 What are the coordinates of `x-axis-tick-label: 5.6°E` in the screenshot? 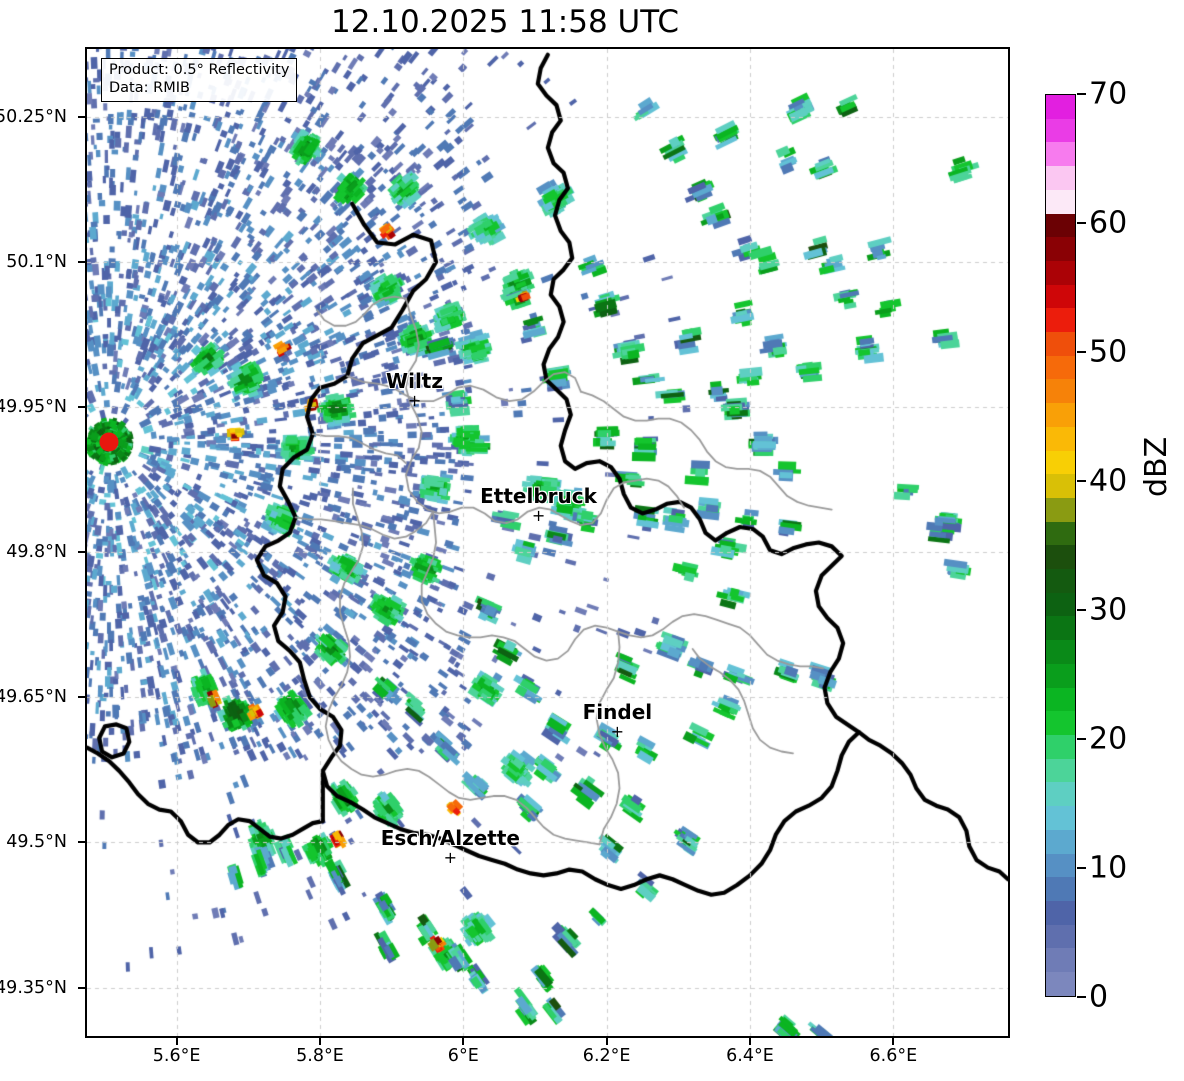 It's located at (176, 1056).